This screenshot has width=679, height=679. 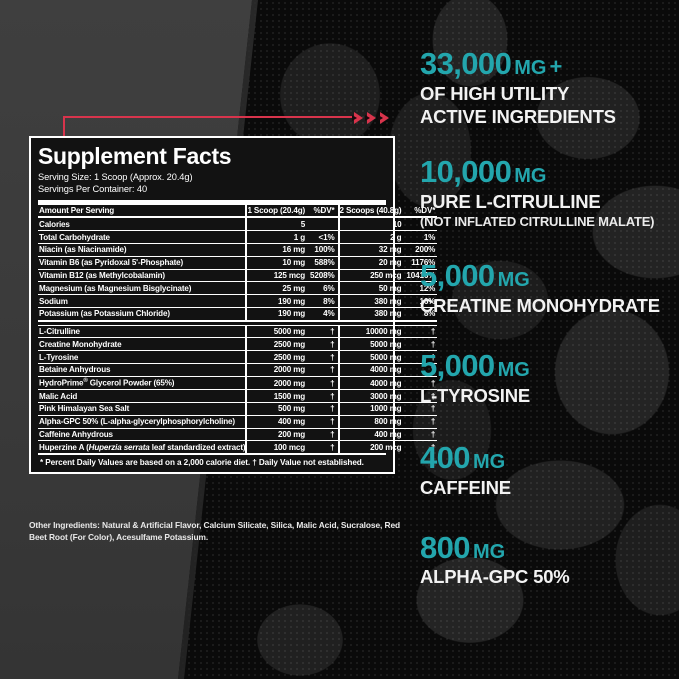 I want to click on col1-dv: 588%, so click(x=324, y=262).